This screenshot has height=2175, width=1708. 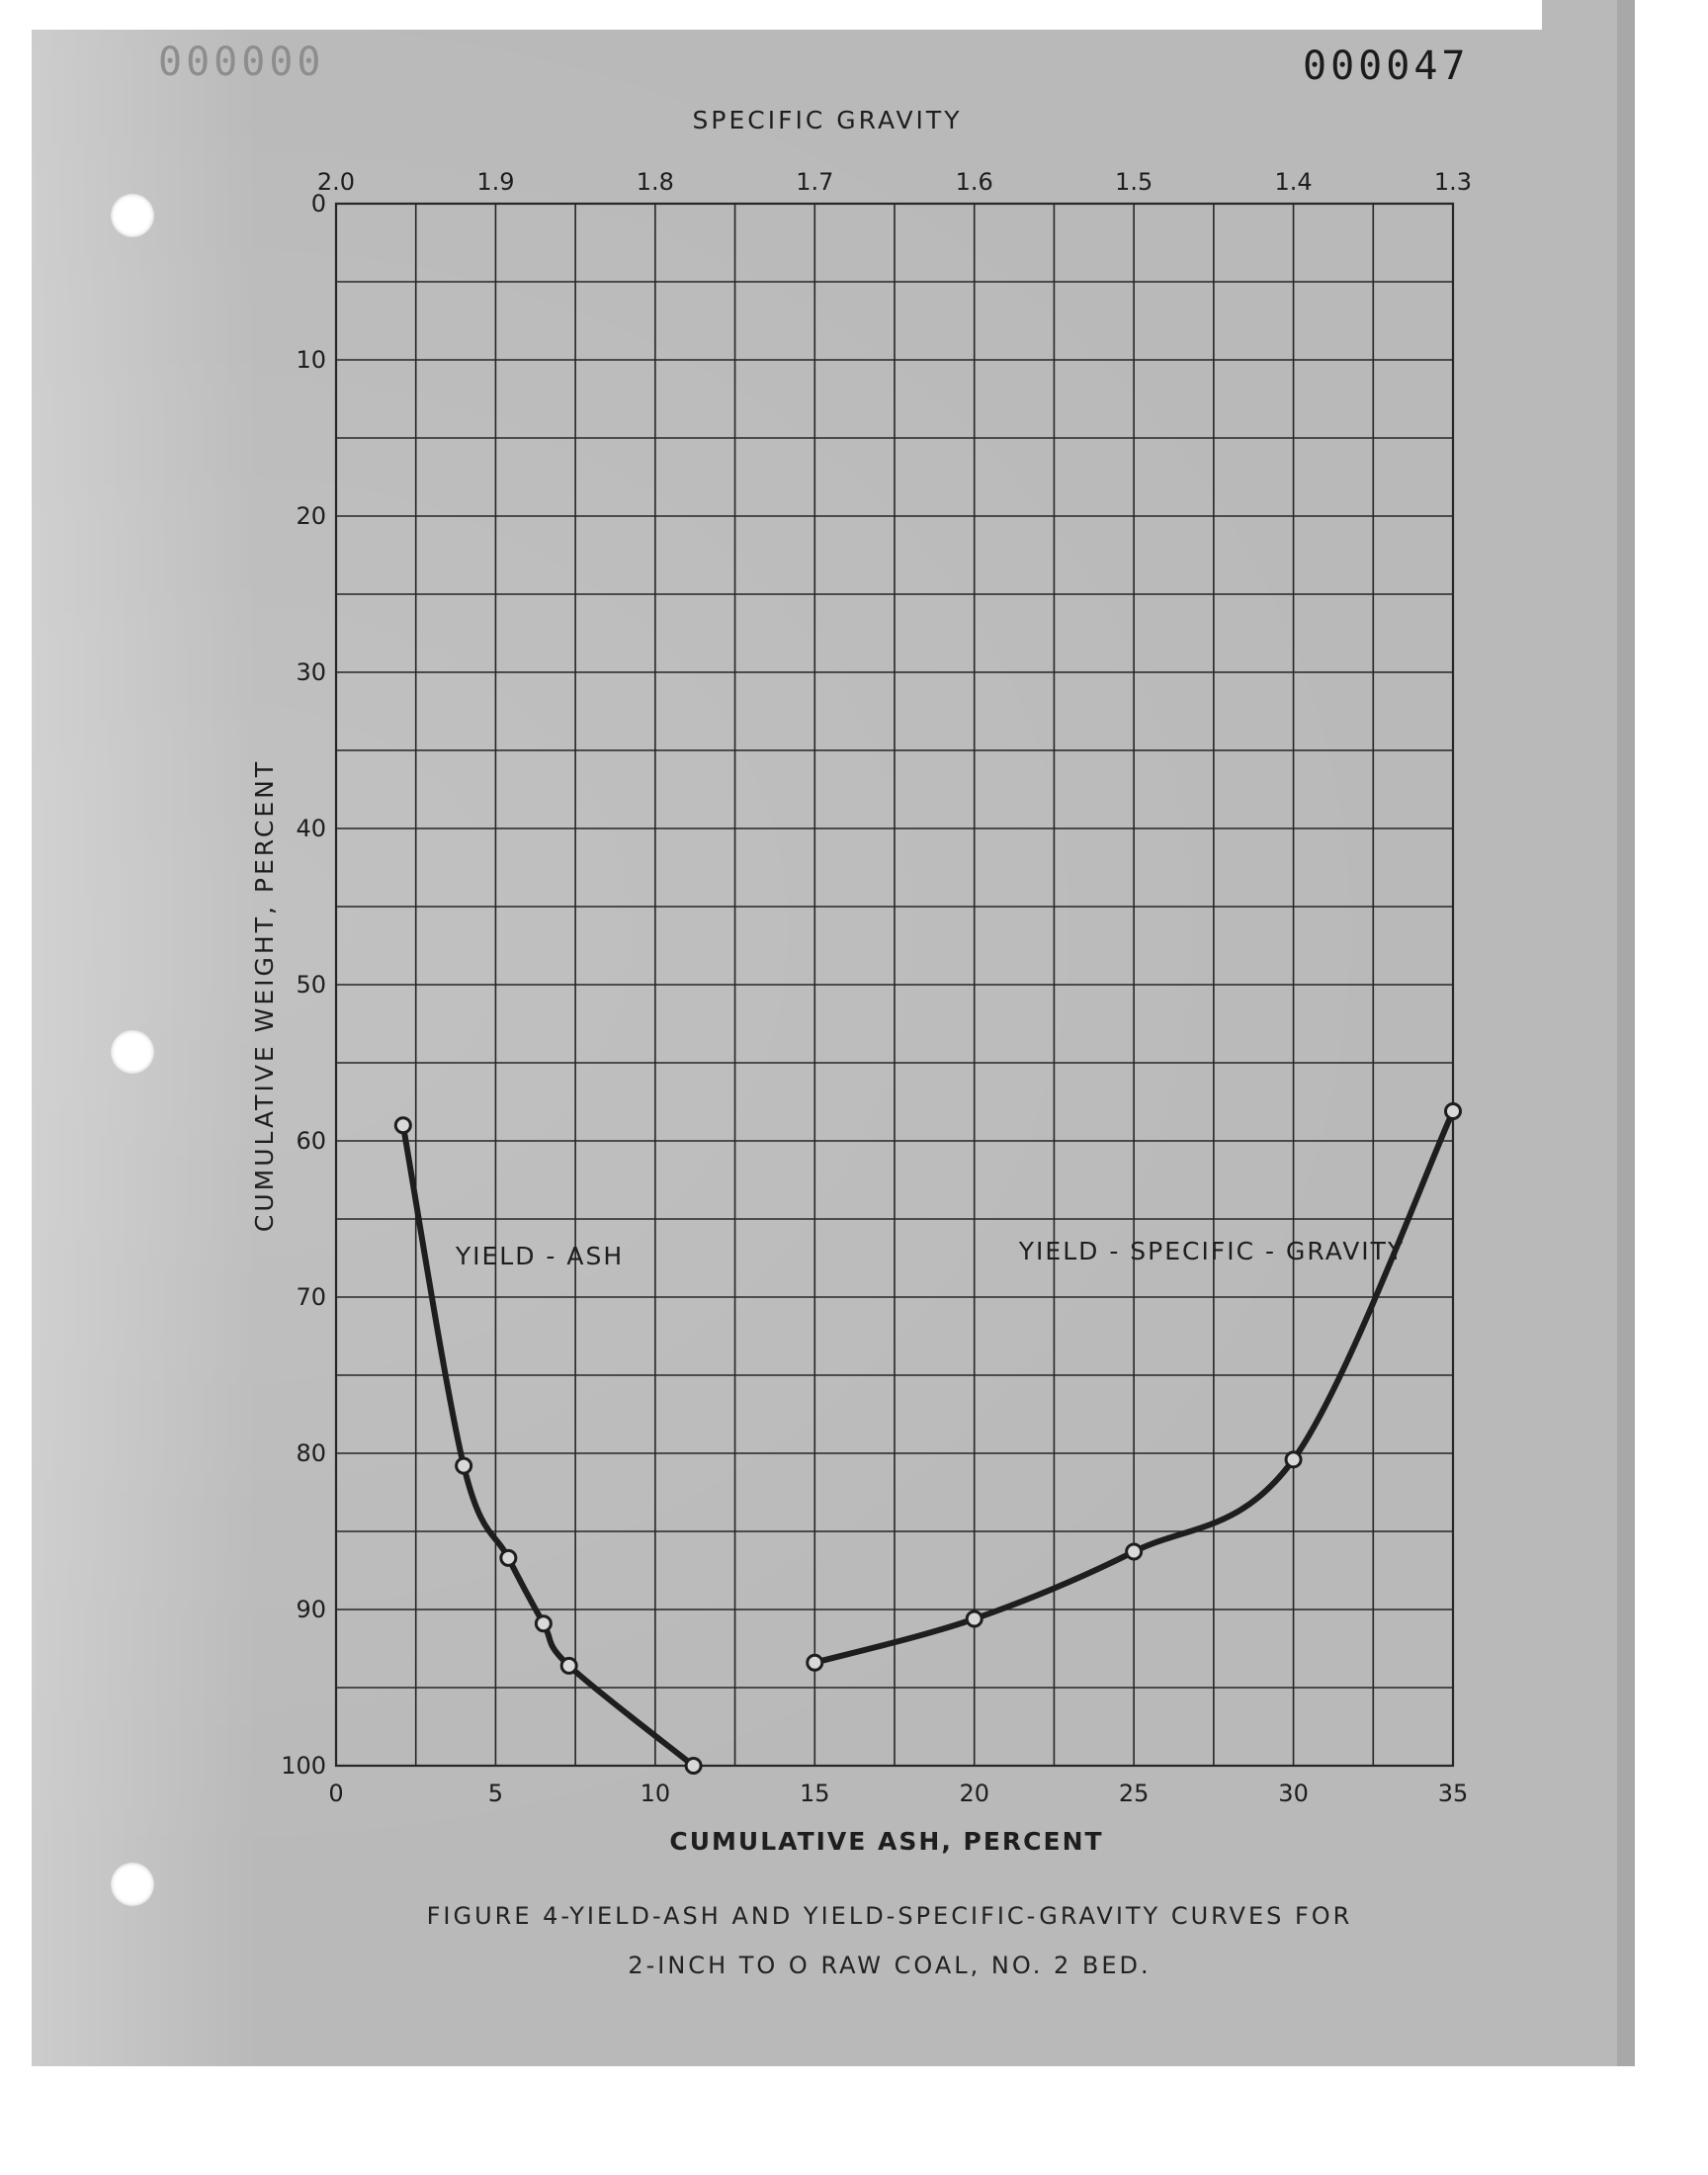 What do you see at coordinates (311, 985) in the screenshot?
I see `y-tick-label: 50` at bounding box center [311, 985].